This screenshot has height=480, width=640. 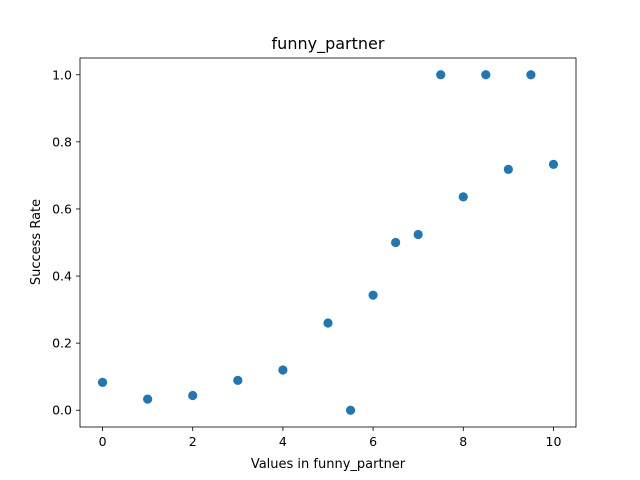 I want to click on y-tick-label: 0.6, so click(x=62, y=208).